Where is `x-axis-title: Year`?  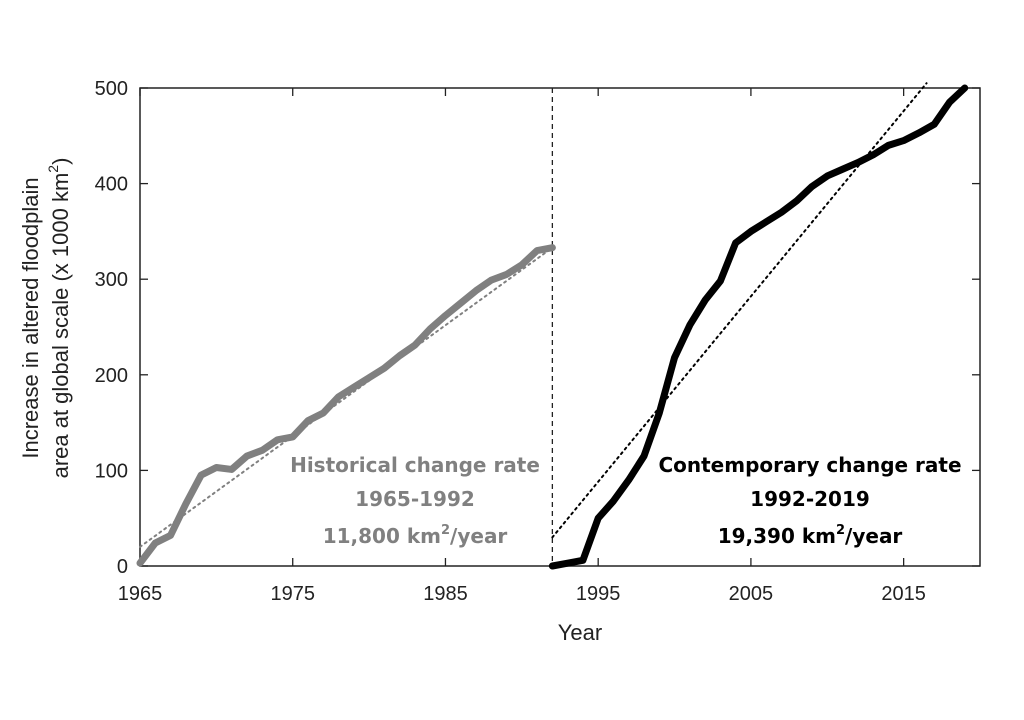 x-axis-title: Year is located at coordinates (580, 632).